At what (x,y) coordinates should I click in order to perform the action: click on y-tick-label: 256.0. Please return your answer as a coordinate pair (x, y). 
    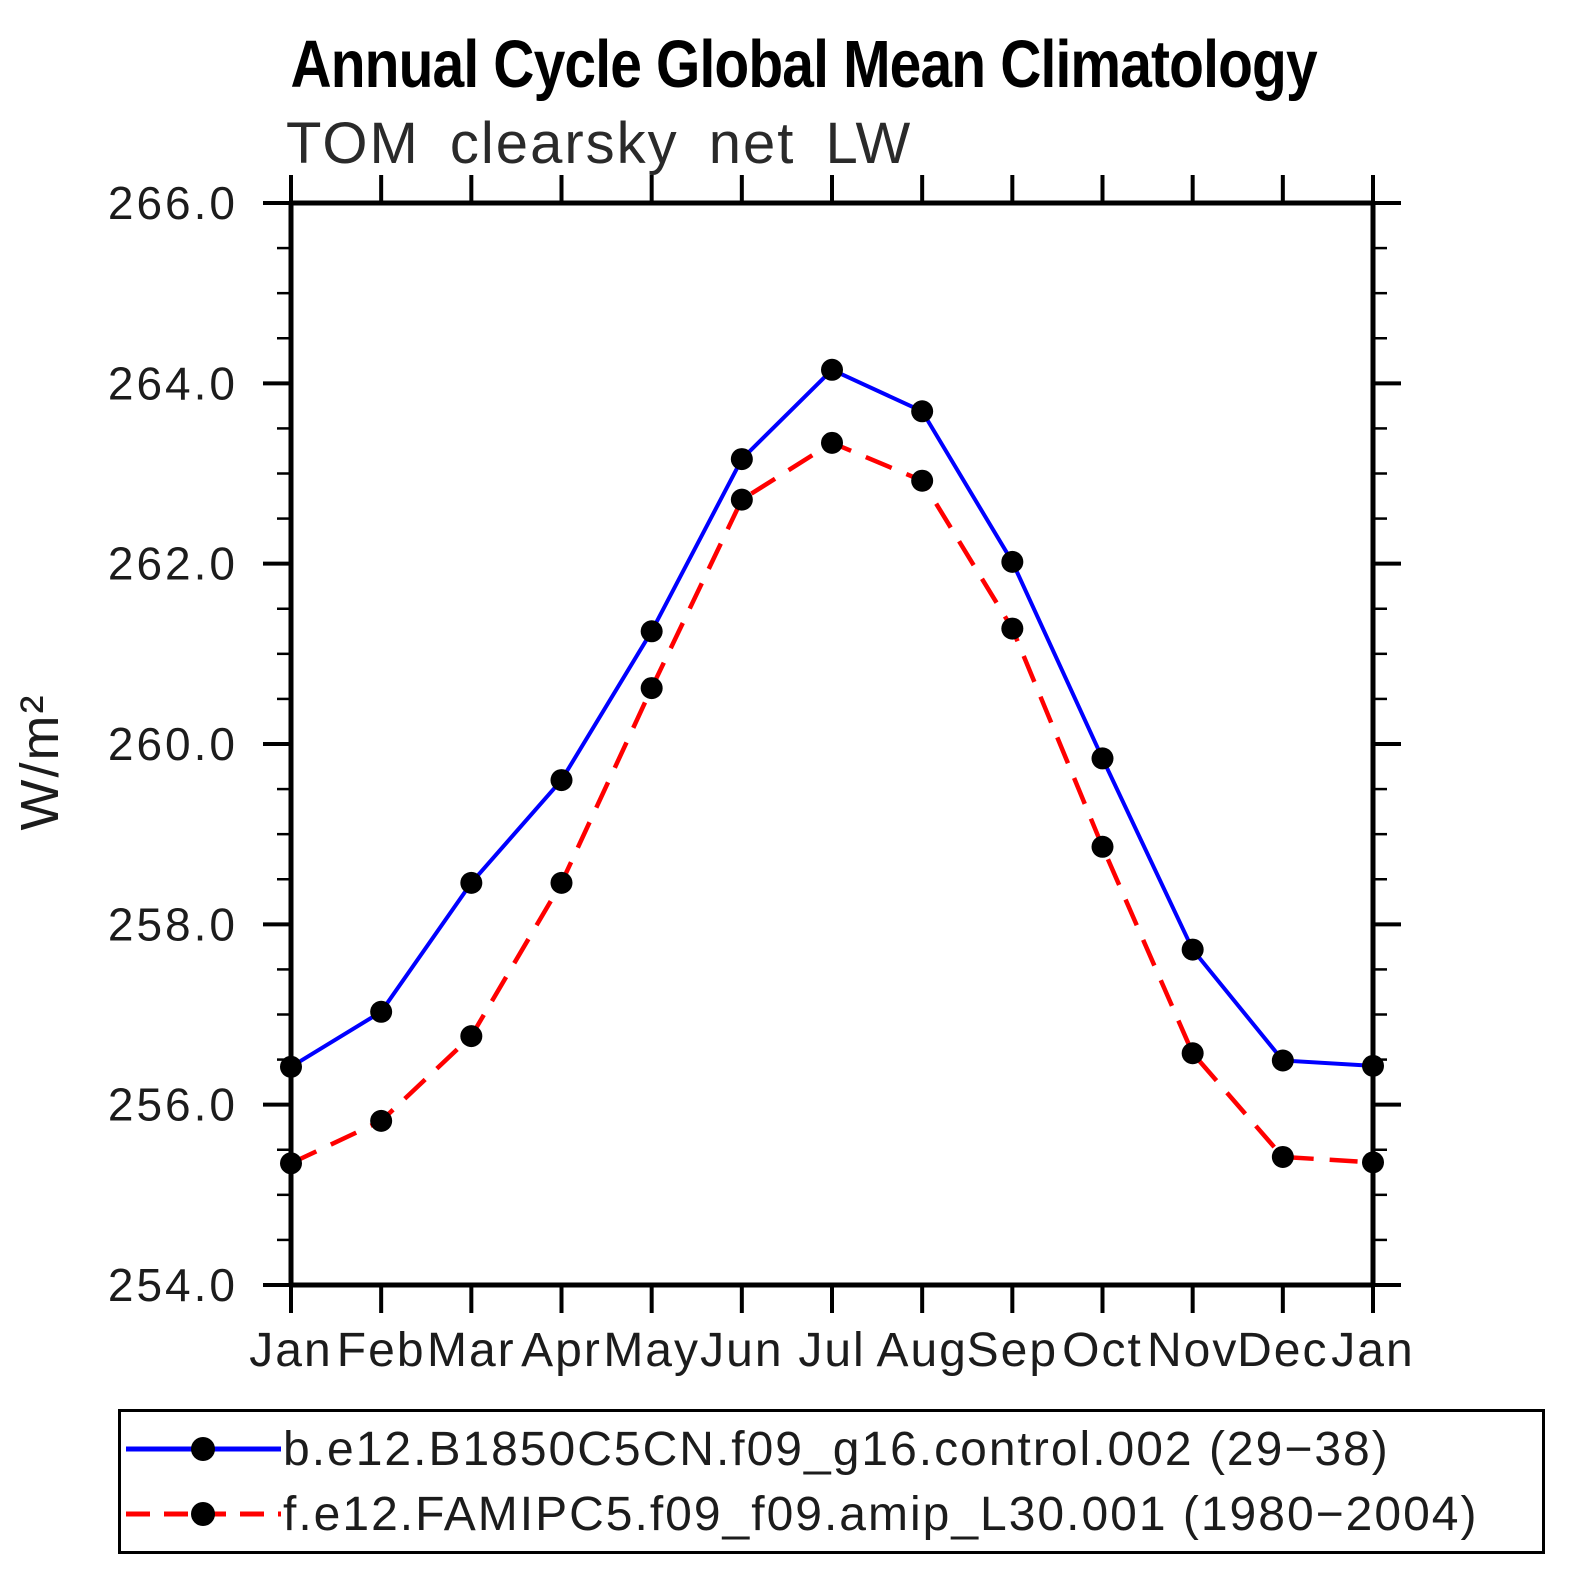
    Looking at the image, I should click on (173, 1105).